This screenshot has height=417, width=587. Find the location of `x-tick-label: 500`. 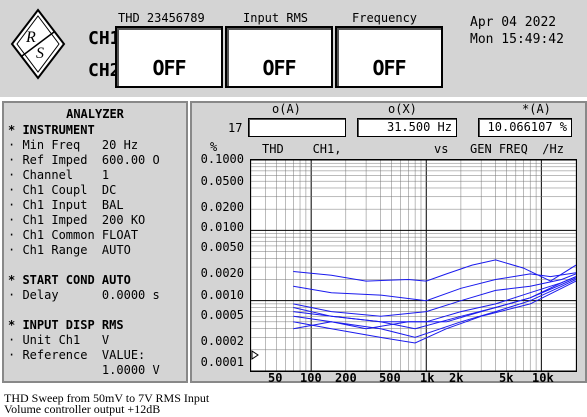

x-tick-label: 500 is located at coordinates (390, 378).